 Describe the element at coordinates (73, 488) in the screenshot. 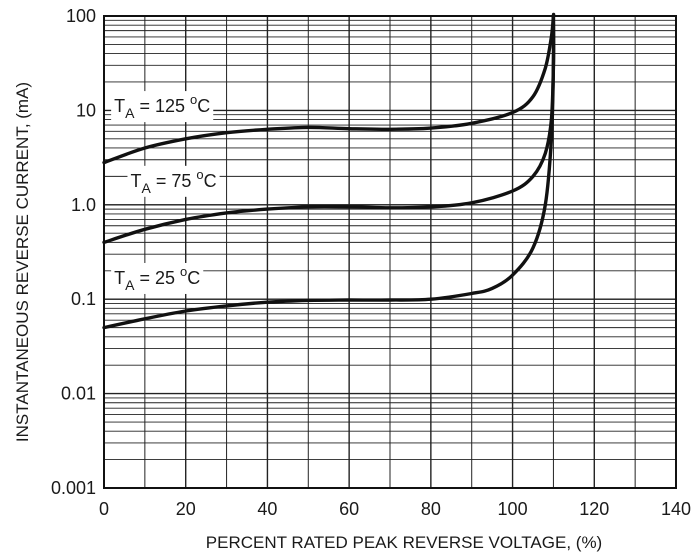

I see `y-tick-label: 0.001` at that location.